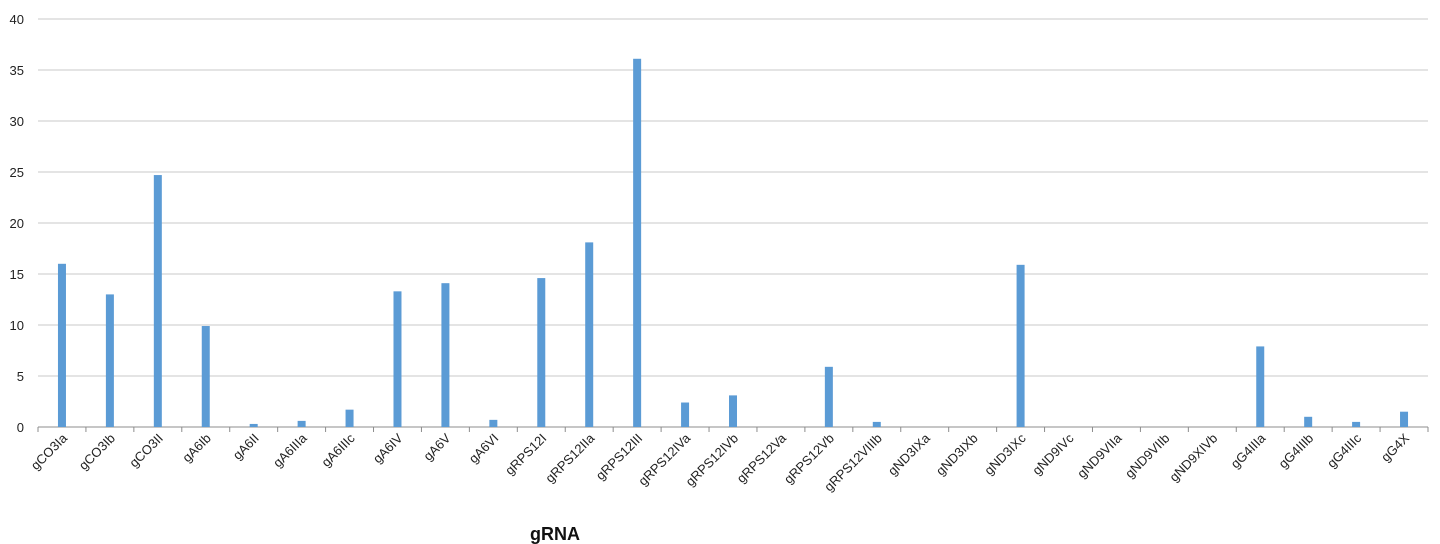 Image resolution: width=1440 pixels, height=544 pixels. What do you see at coordinates (196, 448) in the screenshot?
I see `x-tick-label: gA6Ib` at bounding box center [196, 448].